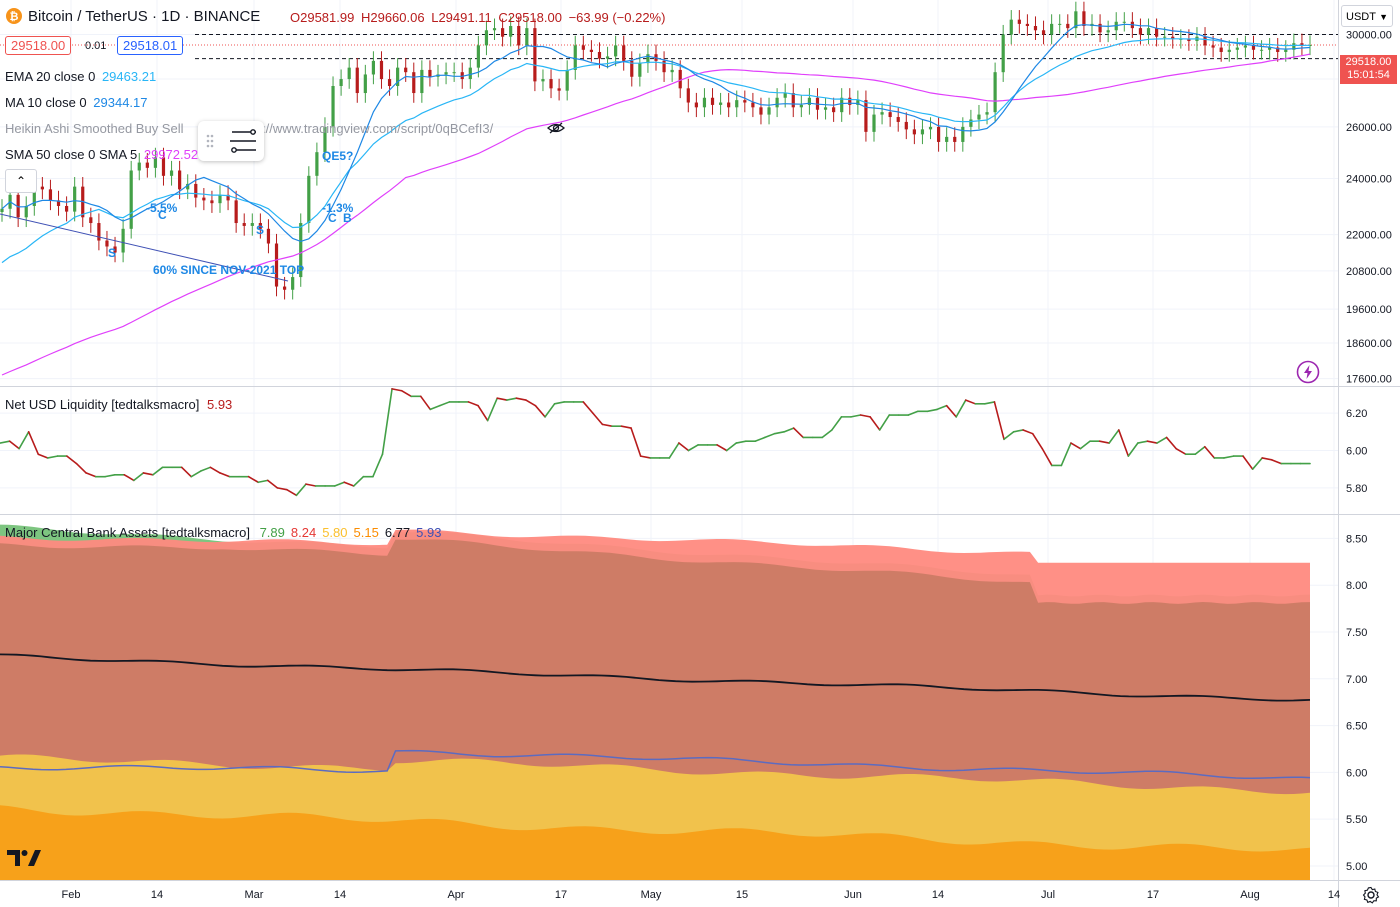 This screenshot has width=1400, height=907. What do you see at coordinates (231, 141) in the screenshot?
I see `legend-menu-button` at bounding box center [231, 141].